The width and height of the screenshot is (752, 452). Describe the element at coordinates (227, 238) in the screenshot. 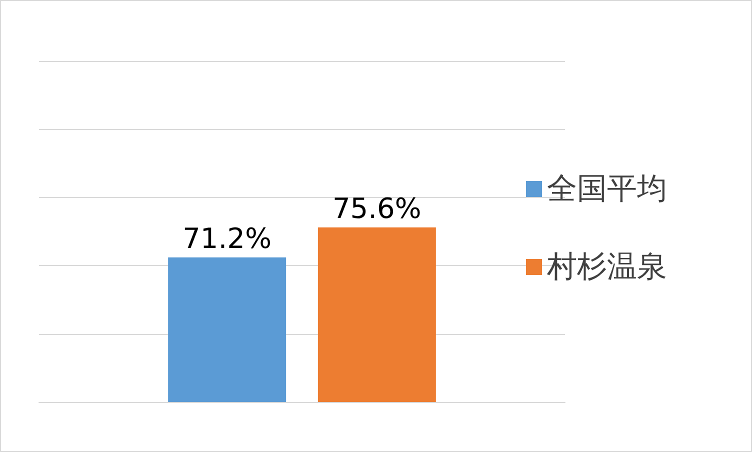

I see `data-label: 71.2%` at that location.